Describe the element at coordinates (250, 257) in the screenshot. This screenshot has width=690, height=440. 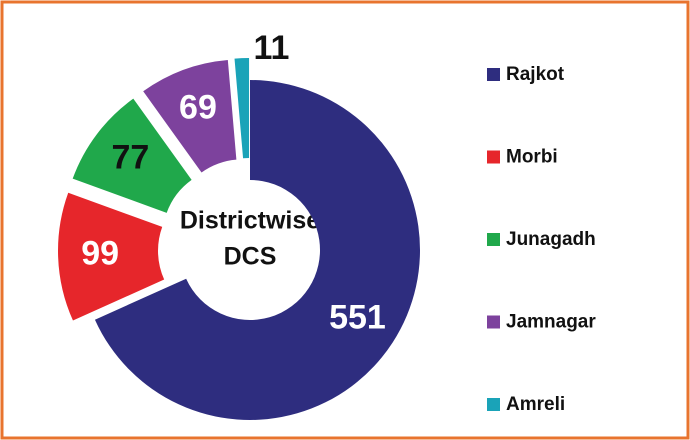
I see `center-label: DCS` at that location.